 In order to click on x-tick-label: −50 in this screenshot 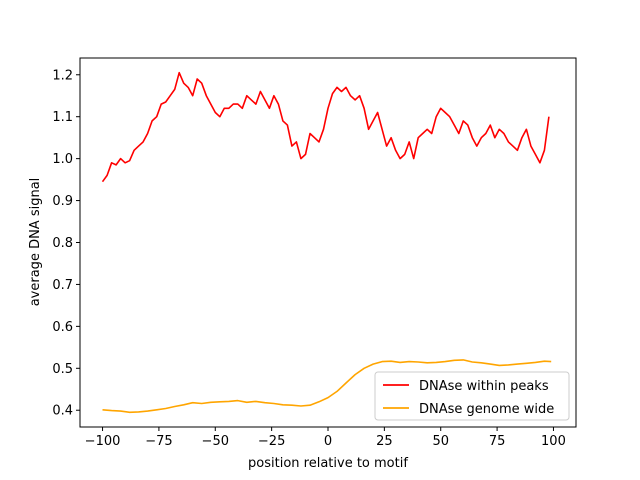, I will do `click(215, 441)`.